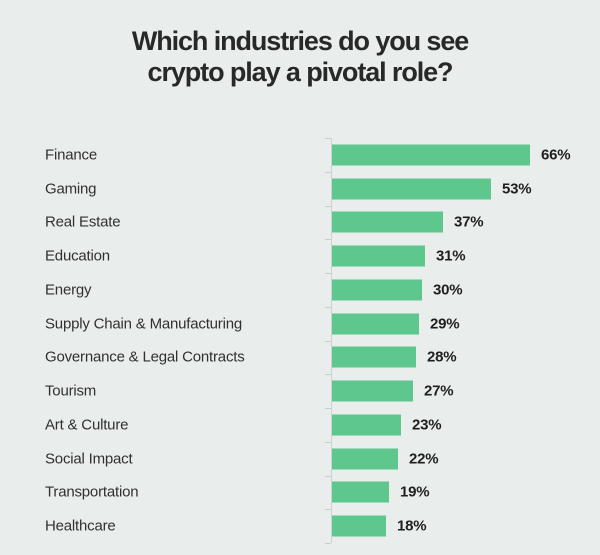 The height and width of the screenshot is (555, 600). I want to click on chart-row: Transportation 19%, so click(300, 493).